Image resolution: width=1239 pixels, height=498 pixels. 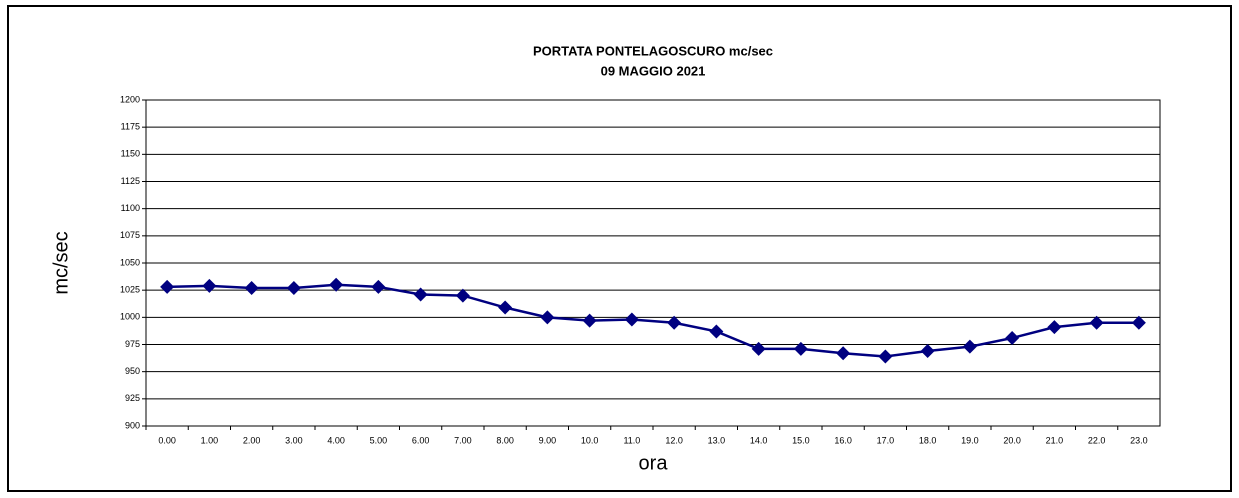 I want to click on y-tick-label: 1125, so click(x=130, y=181).